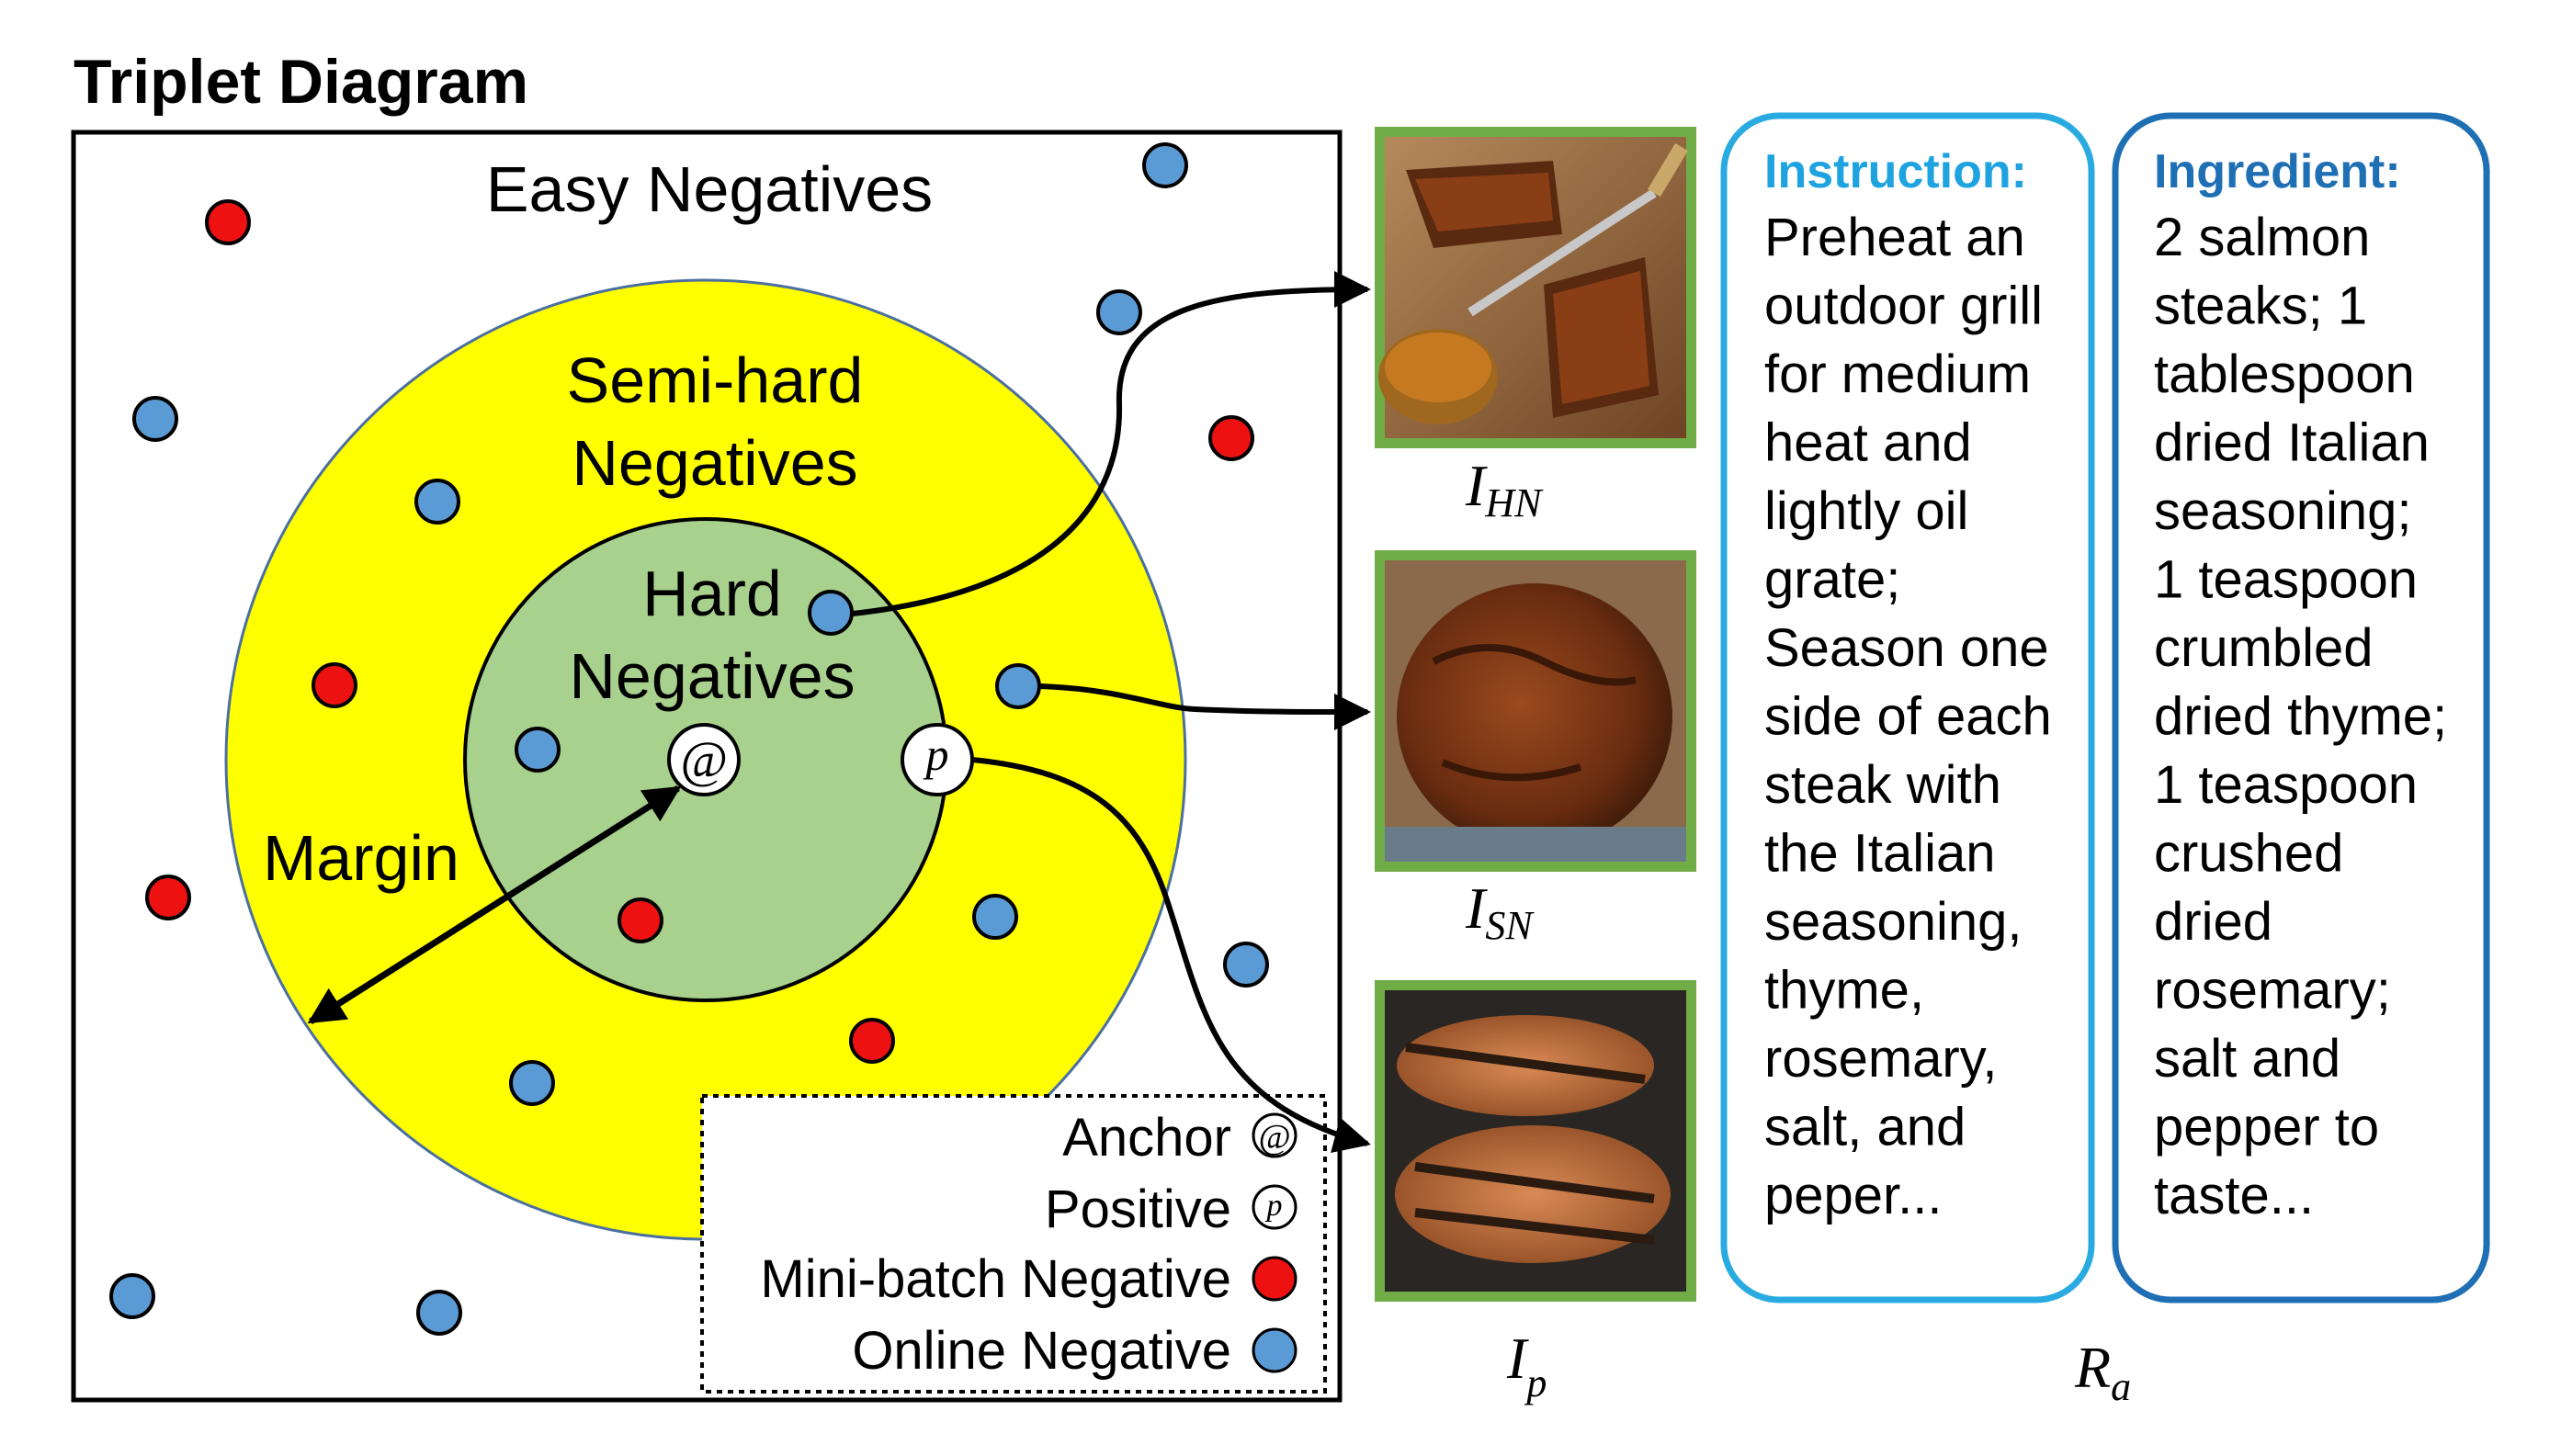 This screenshot has height=1456, width=2561. What do you see at coordinates (1500, 911) in the screenshot?
I see `label-i-sn: ISN` at bounding box center [1500, 911].